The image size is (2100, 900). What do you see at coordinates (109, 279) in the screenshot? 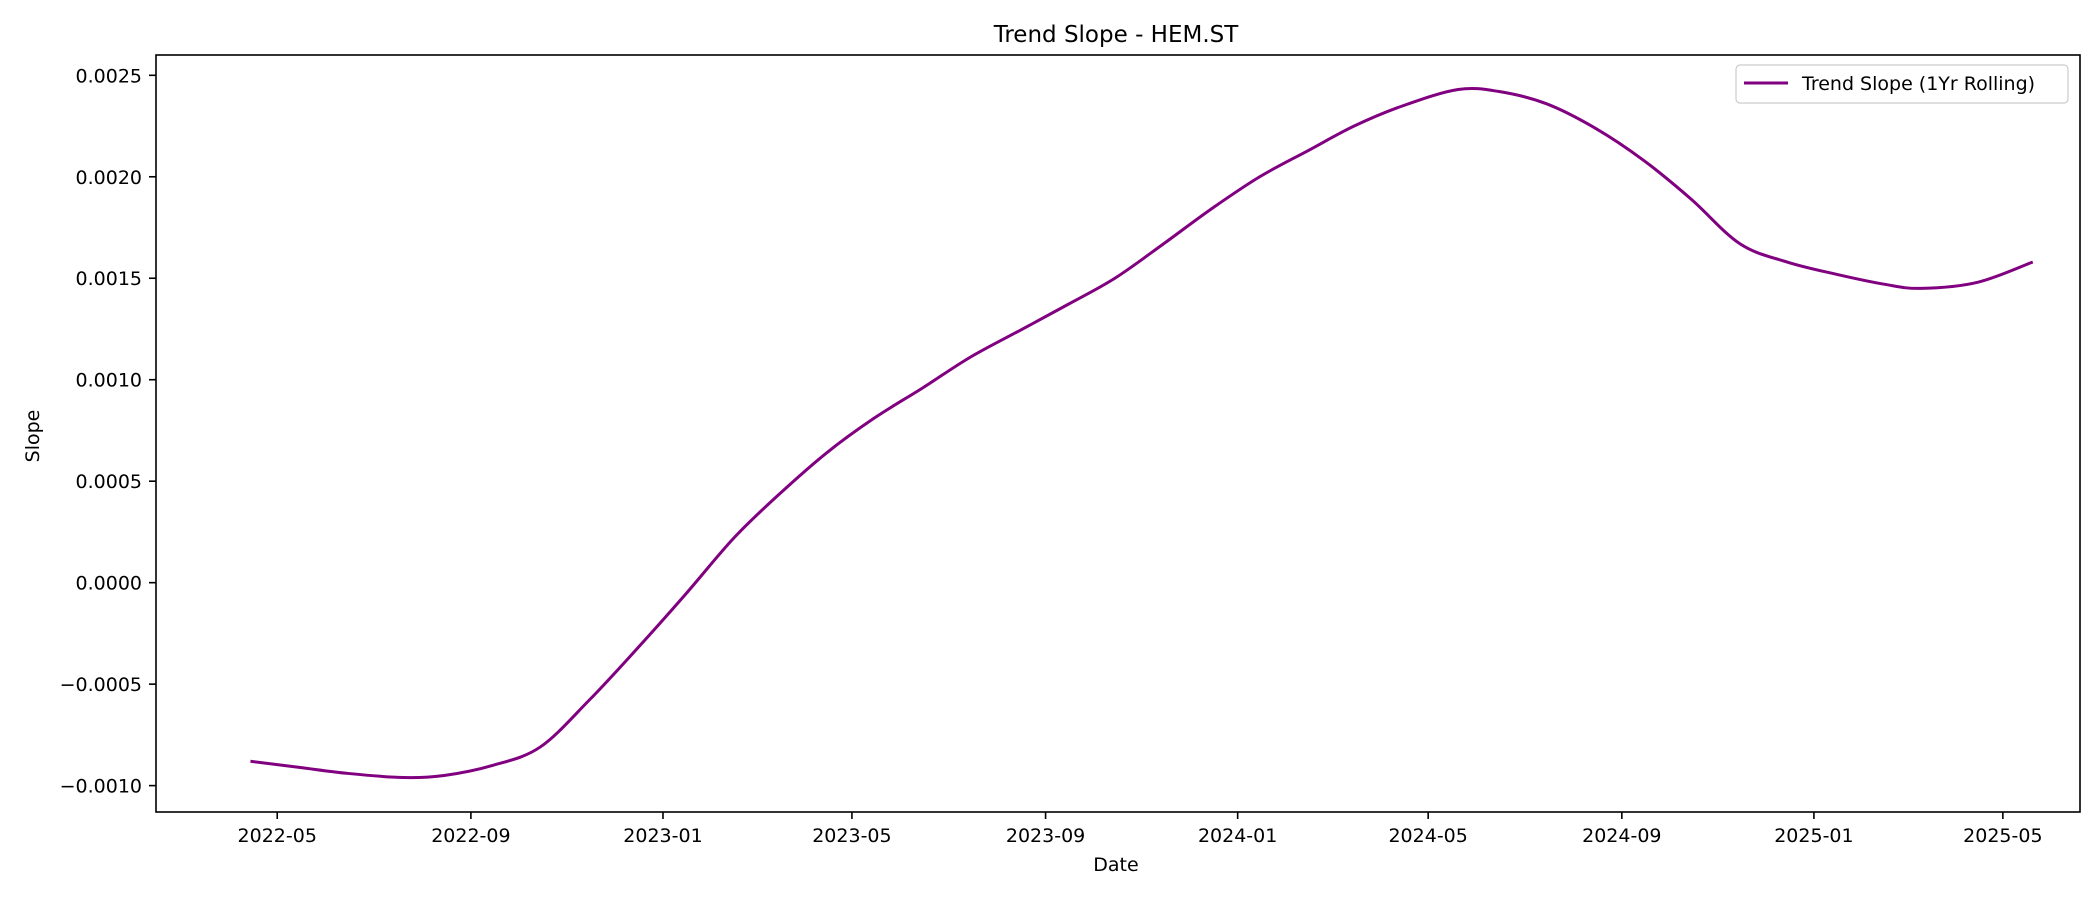
I see `y-tick-label: 0.0015` at bounding box center [109, 279].